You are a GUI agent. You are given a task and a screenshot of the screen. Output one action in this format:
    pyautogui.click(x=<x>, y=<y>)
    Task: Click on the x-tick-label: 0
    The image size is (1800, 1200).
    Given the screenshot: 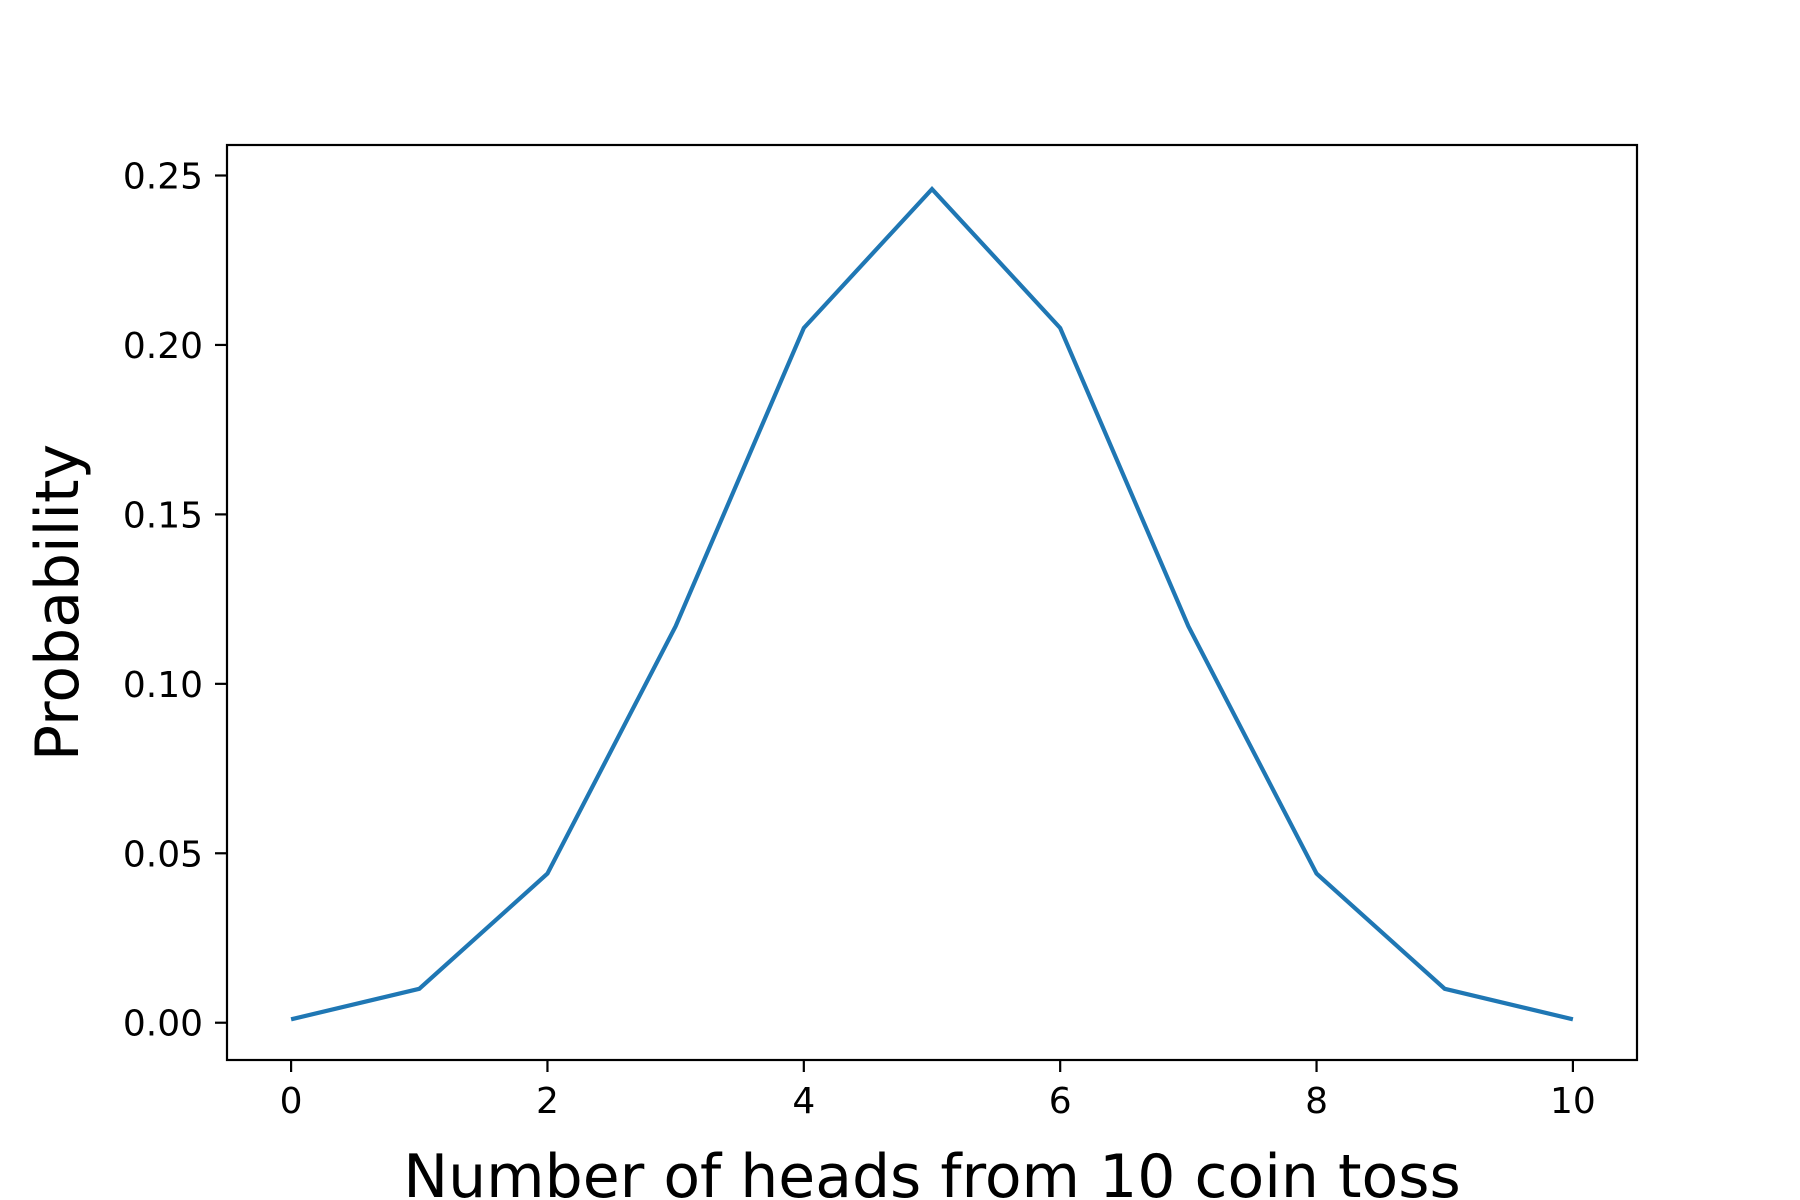 What is the action you would take?
    pyautogui.click(x=291, y=1101)
    